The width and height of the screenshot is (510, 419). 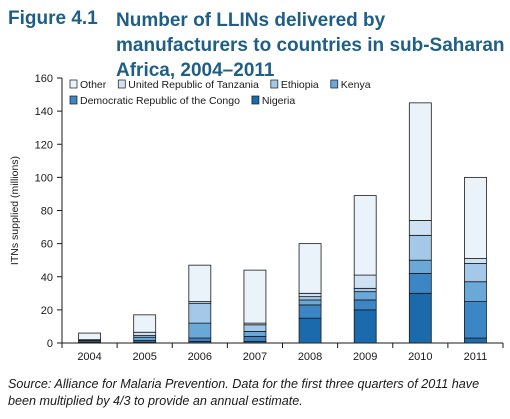 I want to click on x-tick-label: 2004, so click(x=89, y=357).